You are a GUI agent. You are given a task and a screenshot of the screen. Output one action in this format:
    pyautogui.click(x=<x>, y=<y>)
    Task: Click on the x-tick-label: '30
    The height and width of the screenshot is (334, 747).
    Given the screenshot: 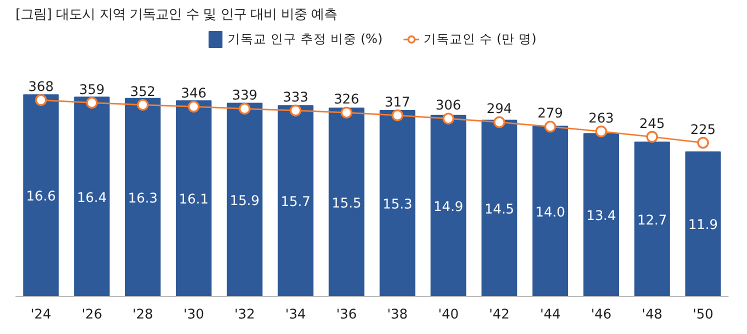 What is the action you would take?
    pyautogui.click(x=193, y=315)
    